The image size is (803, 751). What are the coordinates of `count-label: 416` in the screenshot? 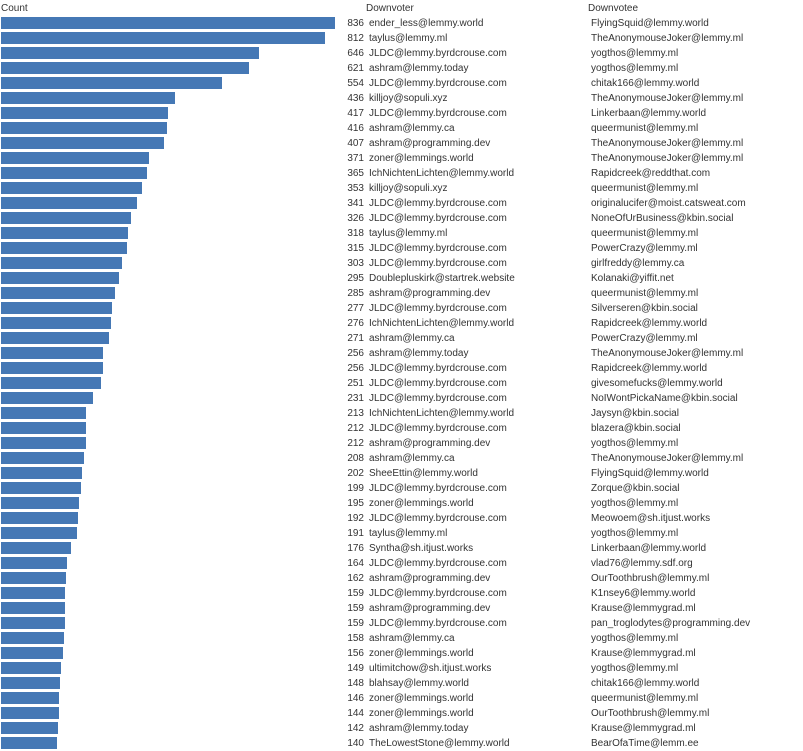 It's located at (355, 128).